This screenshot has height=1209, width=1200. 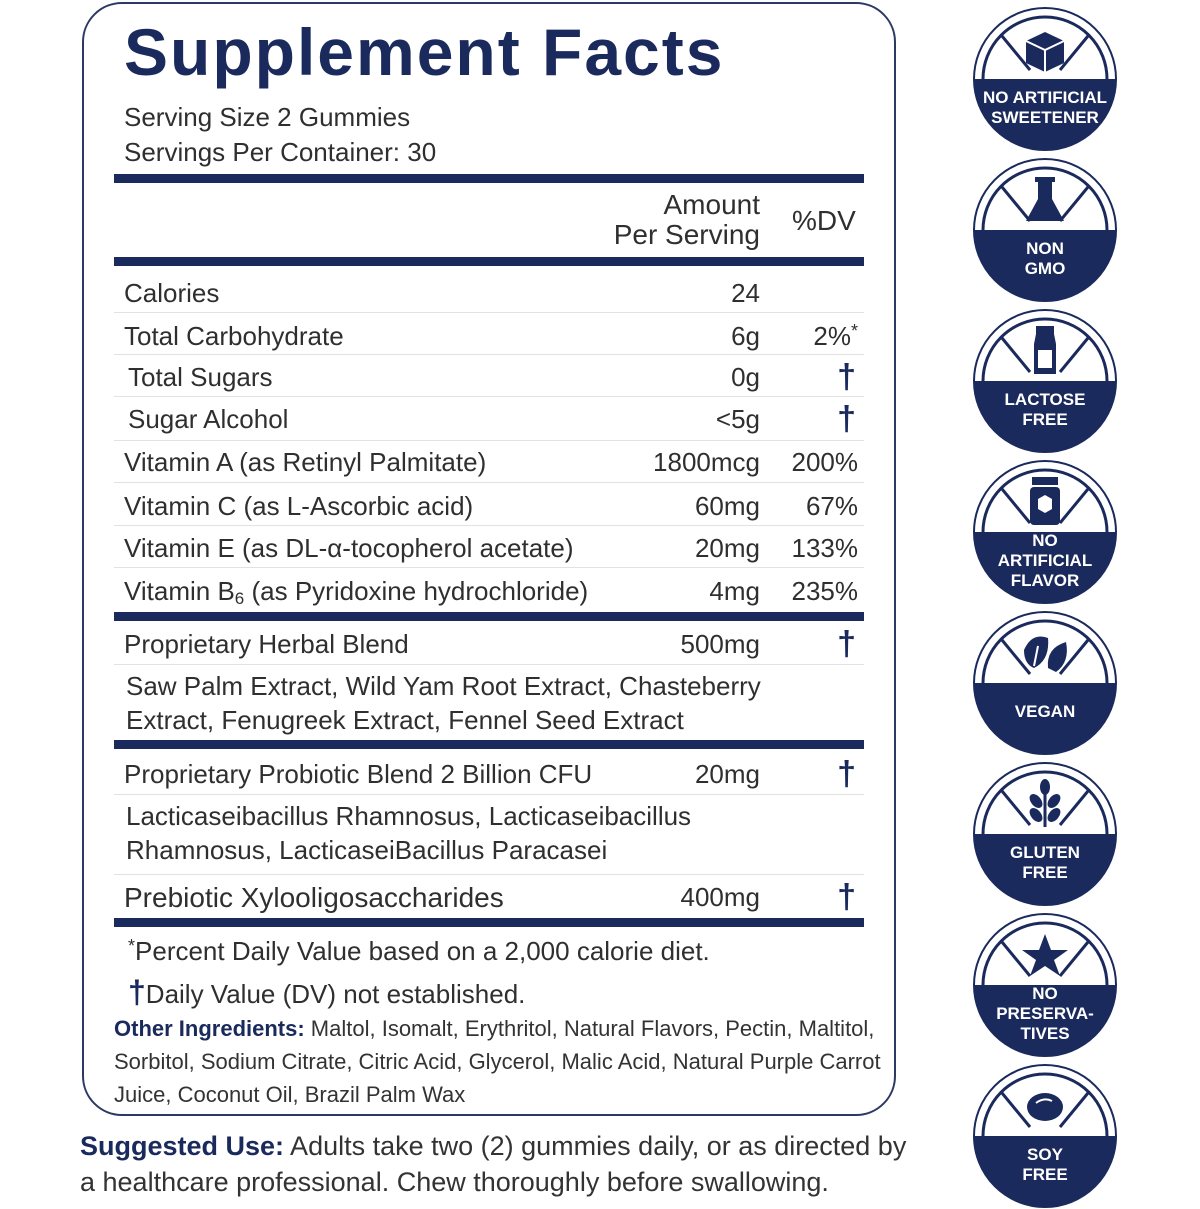 I want to click on nutrient-name: Vitamin E (as DL-α-tocopherol acetate), so click(x=349, y=548).